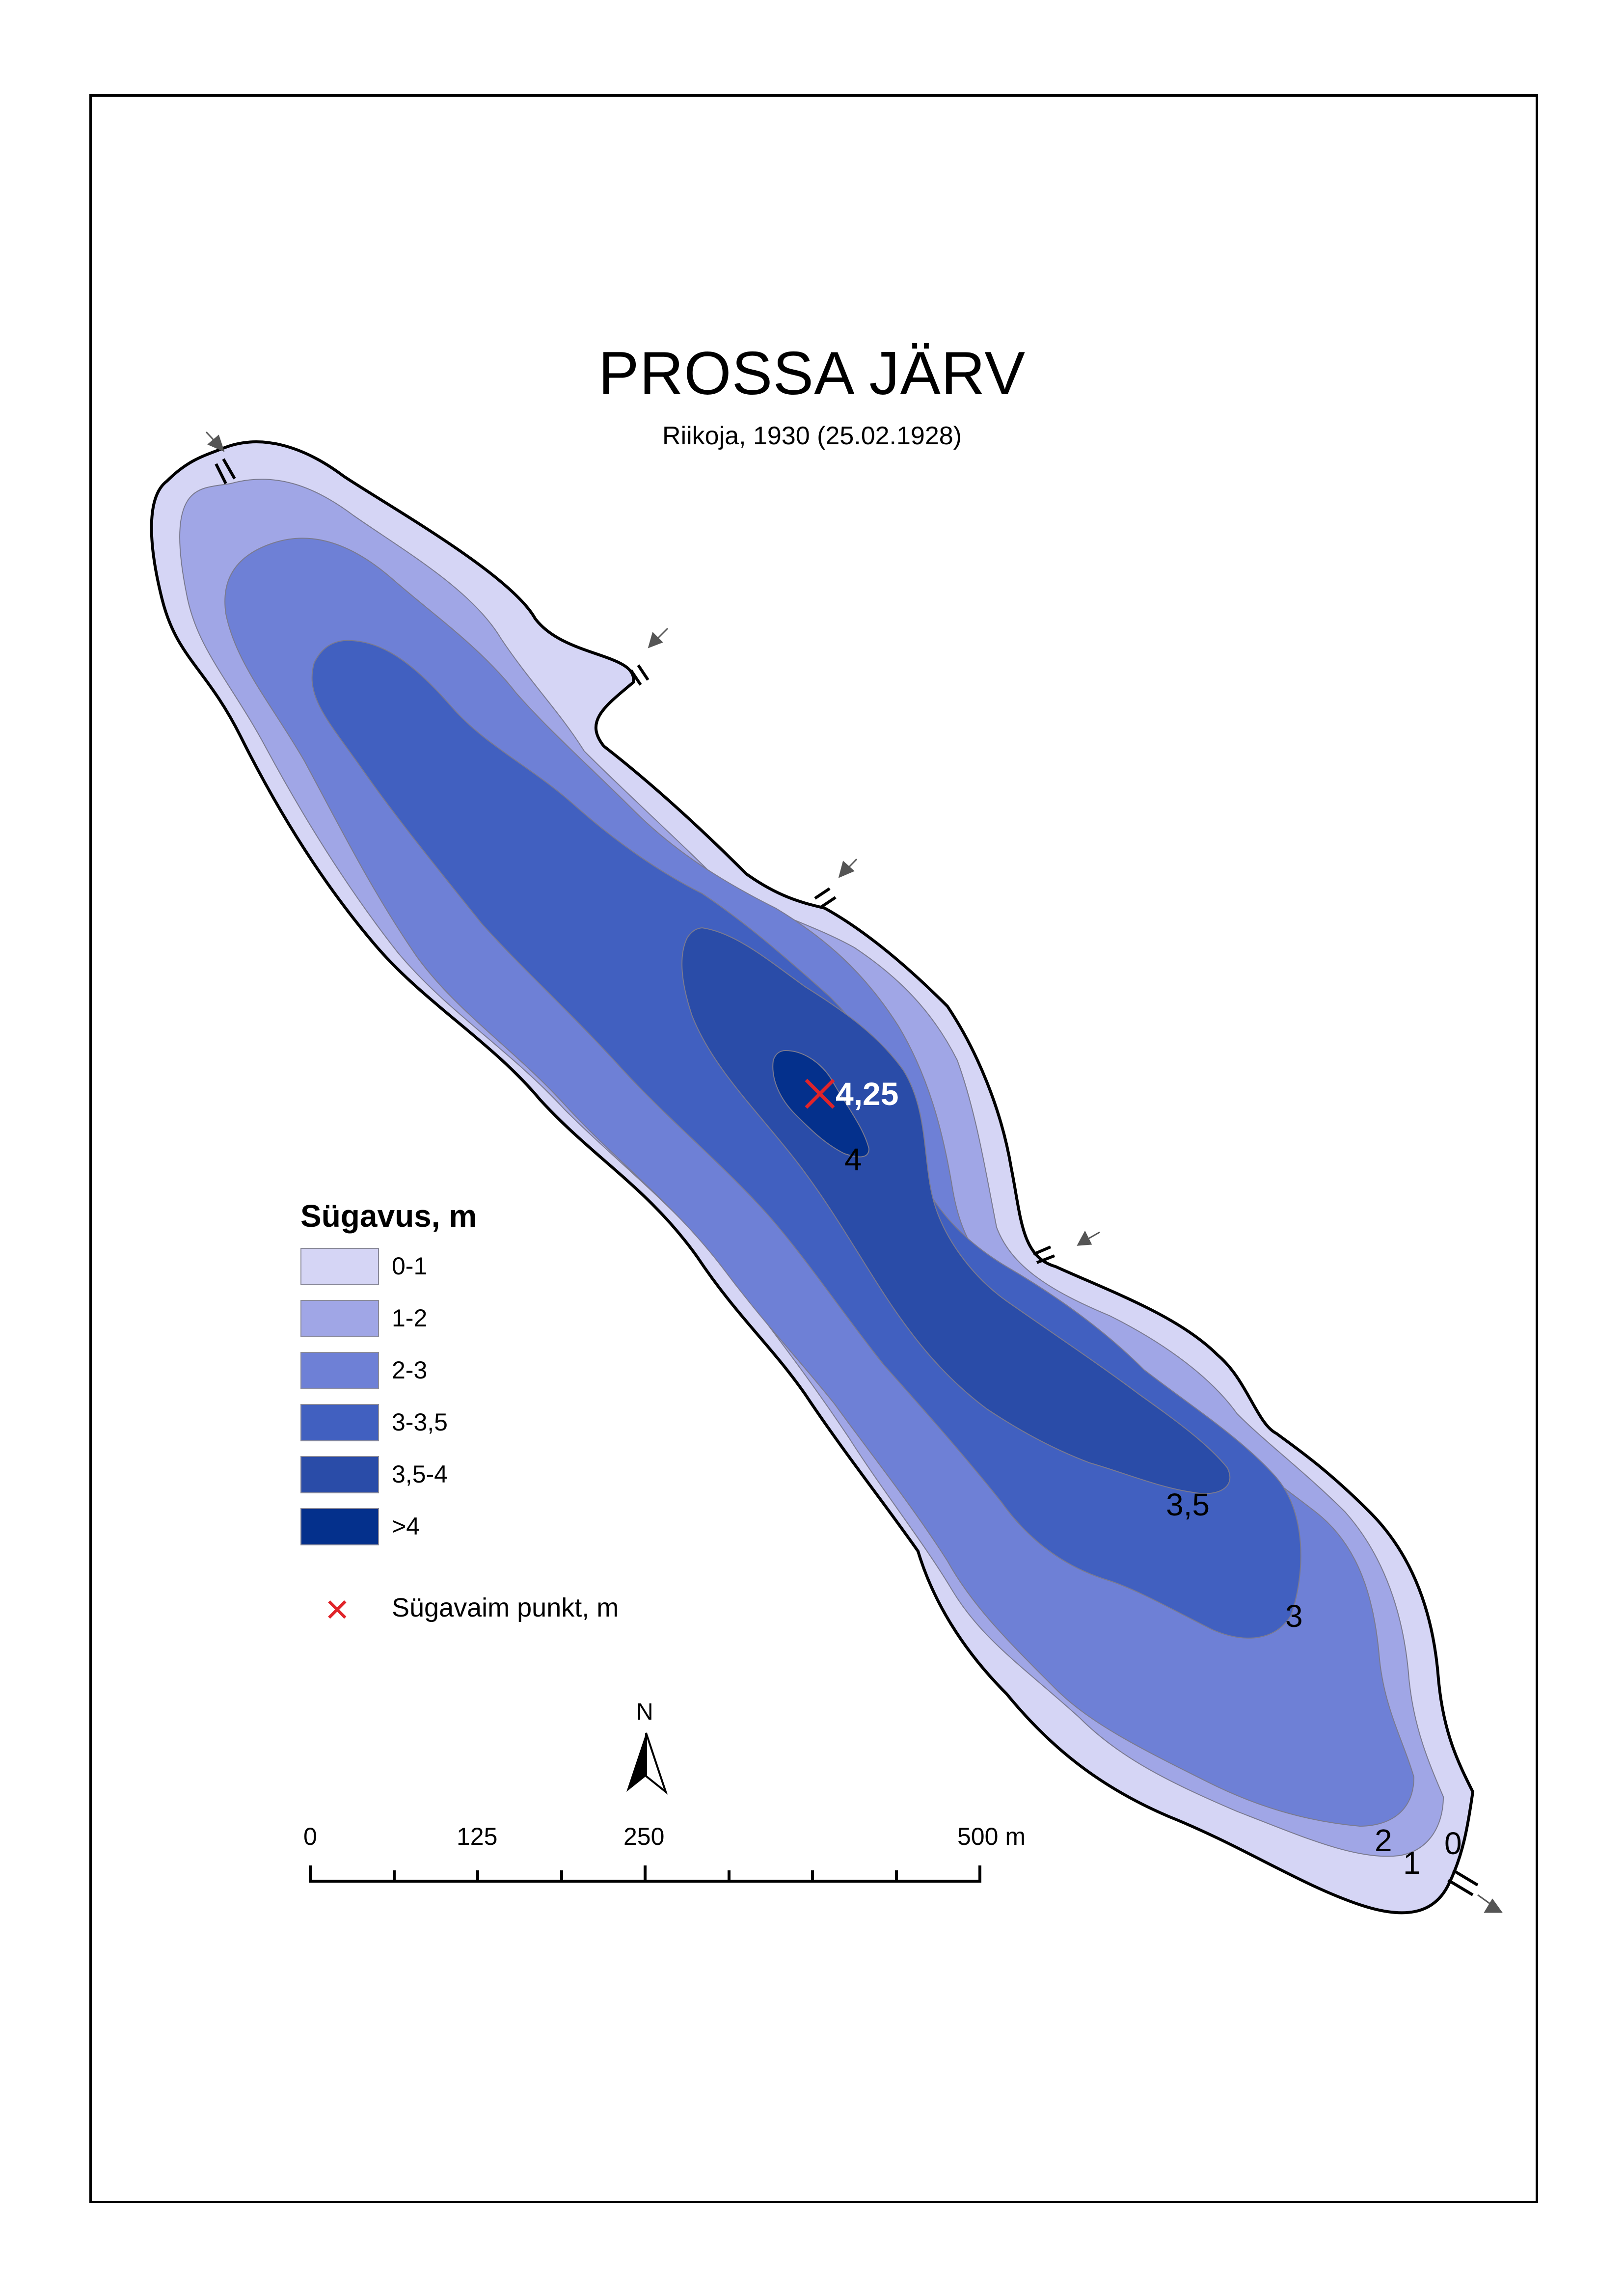  I want to click on stream-inflow-nw, so click(225, 472).